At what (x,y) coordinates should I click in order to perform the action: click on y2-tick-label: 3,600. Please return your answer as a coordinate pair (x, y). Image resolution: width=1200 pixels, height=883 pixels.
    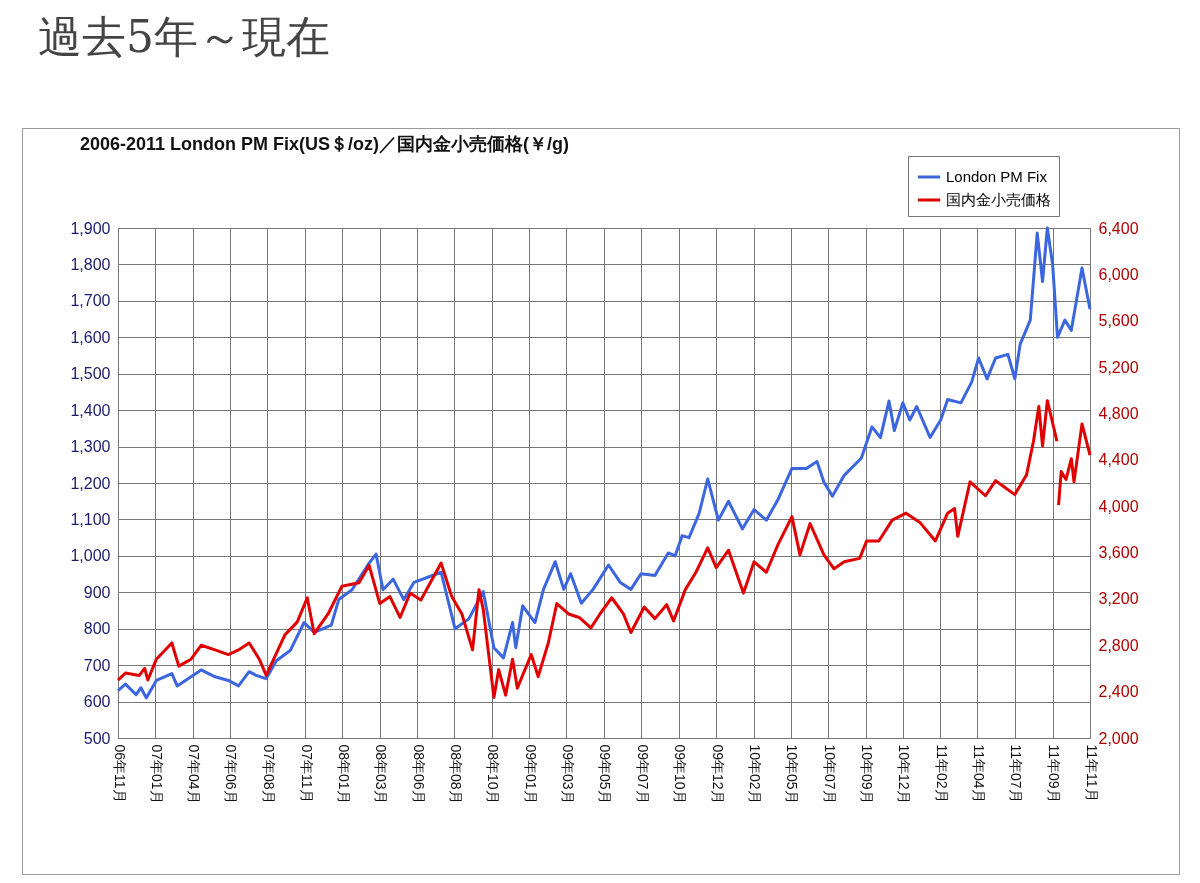
    Looking at the image, I should click on (1118, 553).